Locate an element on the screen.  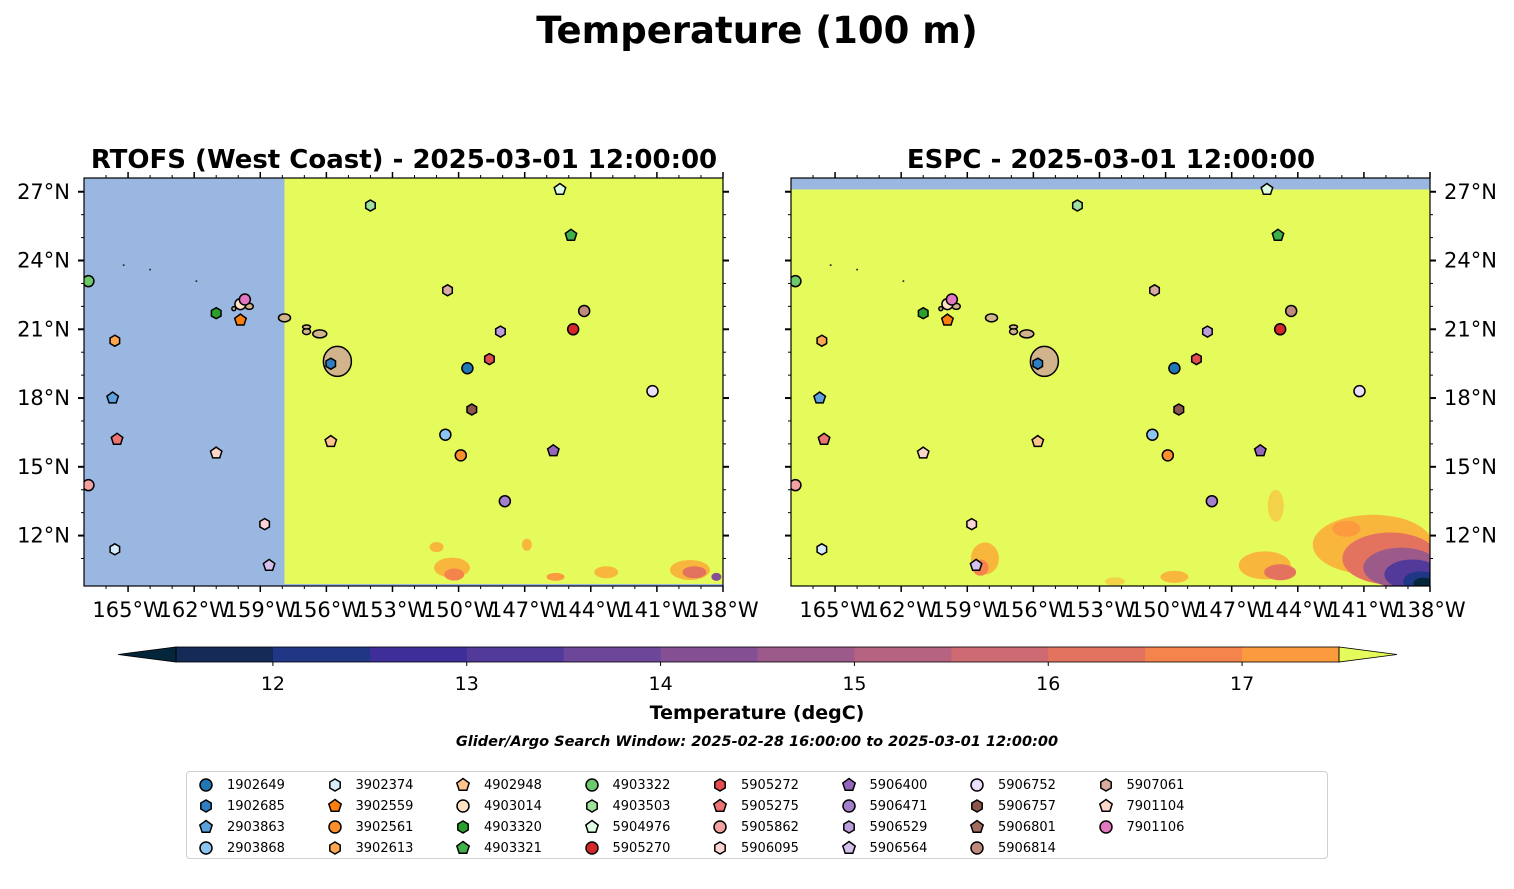
legend-item: 2903863 is located at coordinates (241, 827).